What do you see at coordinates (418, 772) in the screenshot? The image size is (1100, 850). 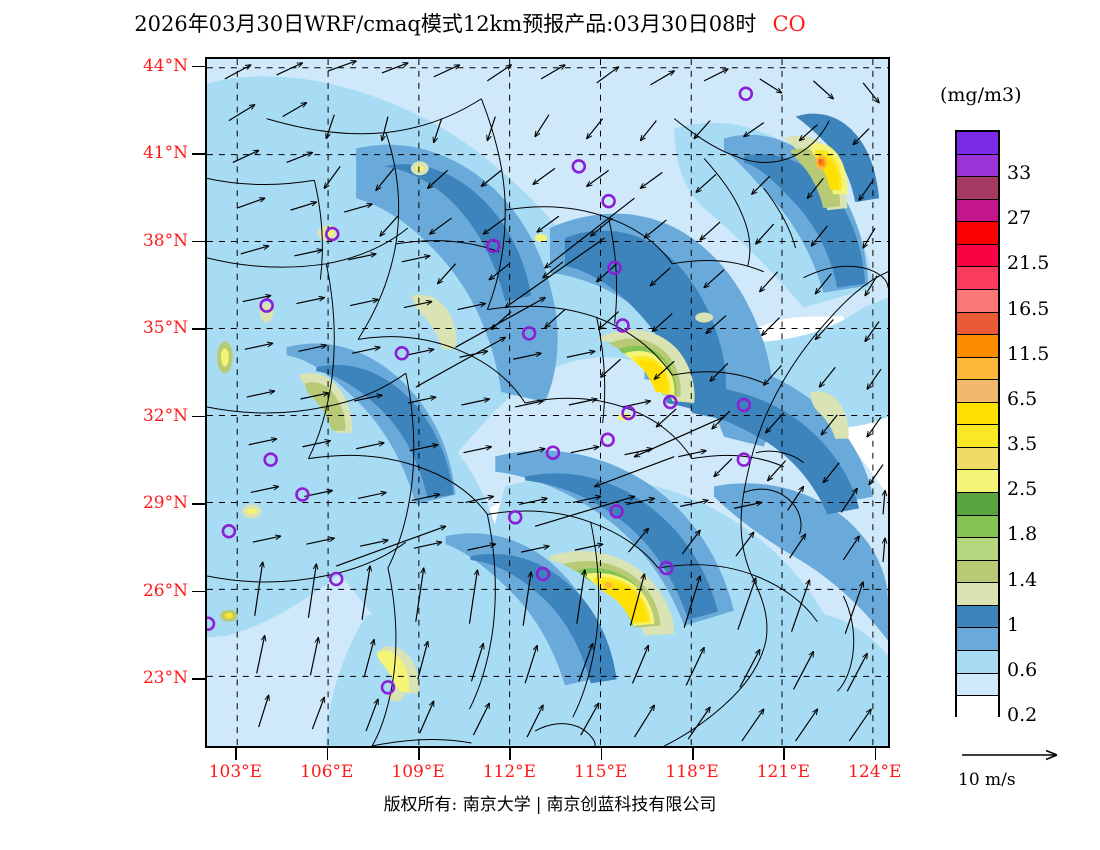 I see `x-axis-tick-label: 109°E` at bounding box center [418, 772].